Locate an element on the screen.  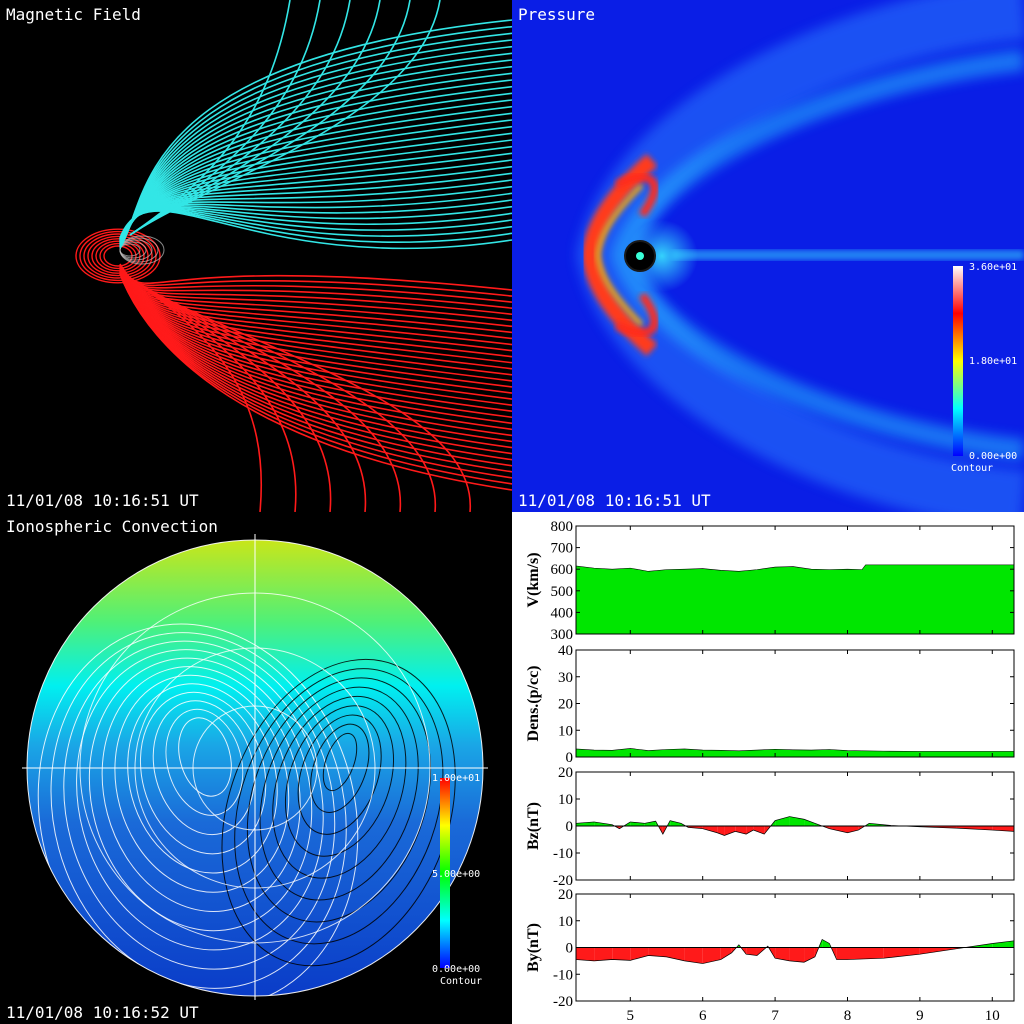
y-tick-label: 400 is located at coordinates (562, 613).